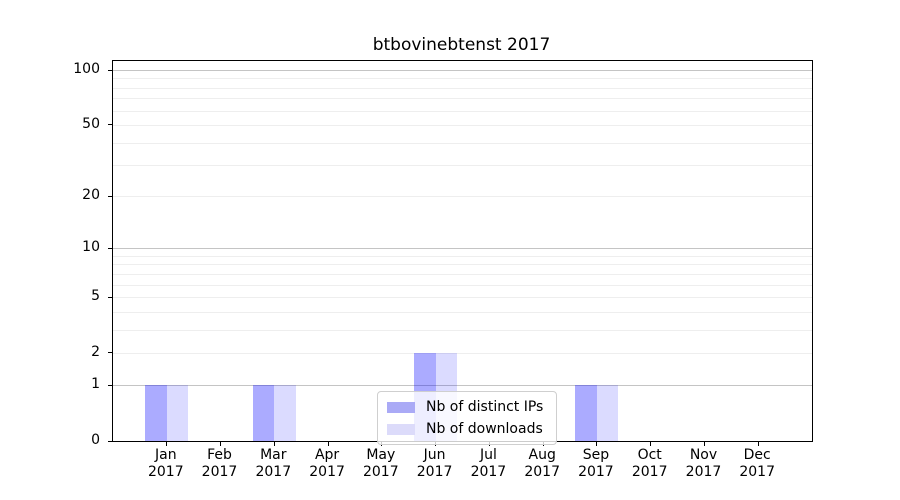 The height and width of the screenshot is (500, 900). Describe the element at coordinates (461, 45) in the screenshot. I see `chart-title: btbovinebtenst 2017` at that location.